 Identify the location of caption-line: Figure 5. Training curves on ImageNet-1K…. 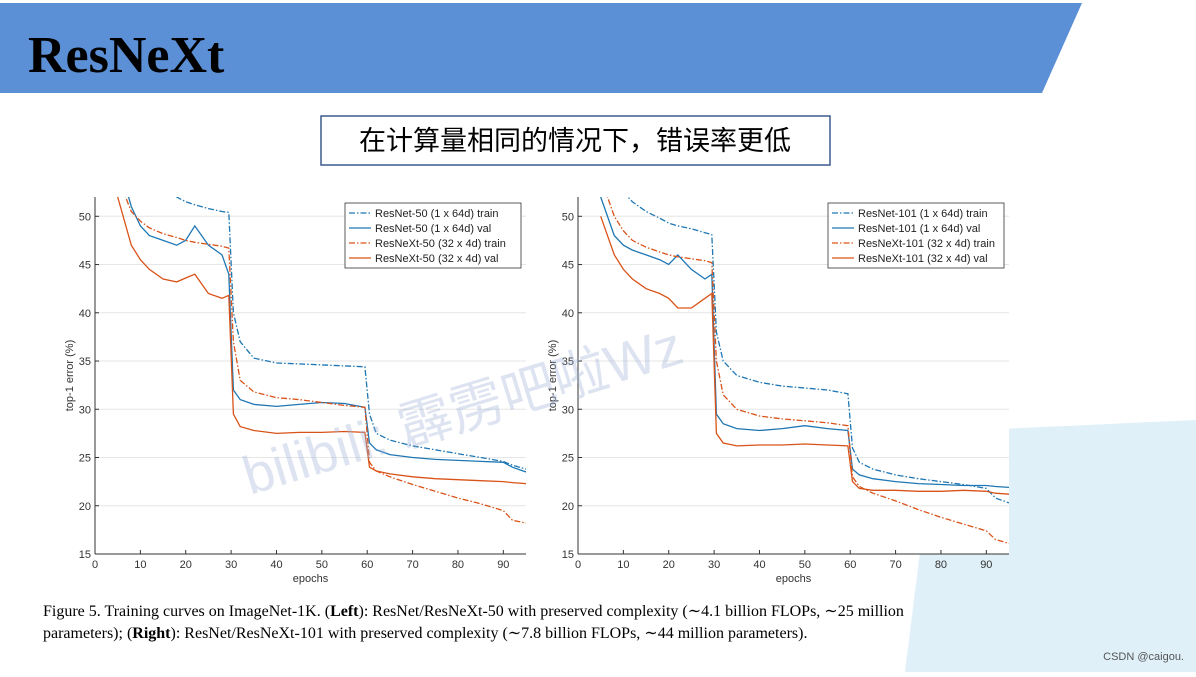
(473, 611).